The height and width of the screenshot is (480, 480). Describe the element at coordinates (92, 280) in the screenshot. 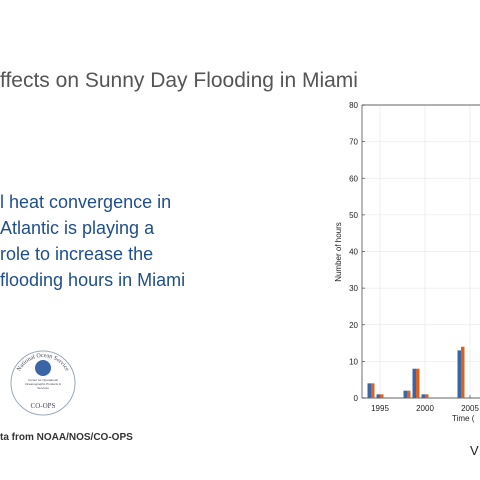

I see `body-line: flooding hours in Miami` at that location.